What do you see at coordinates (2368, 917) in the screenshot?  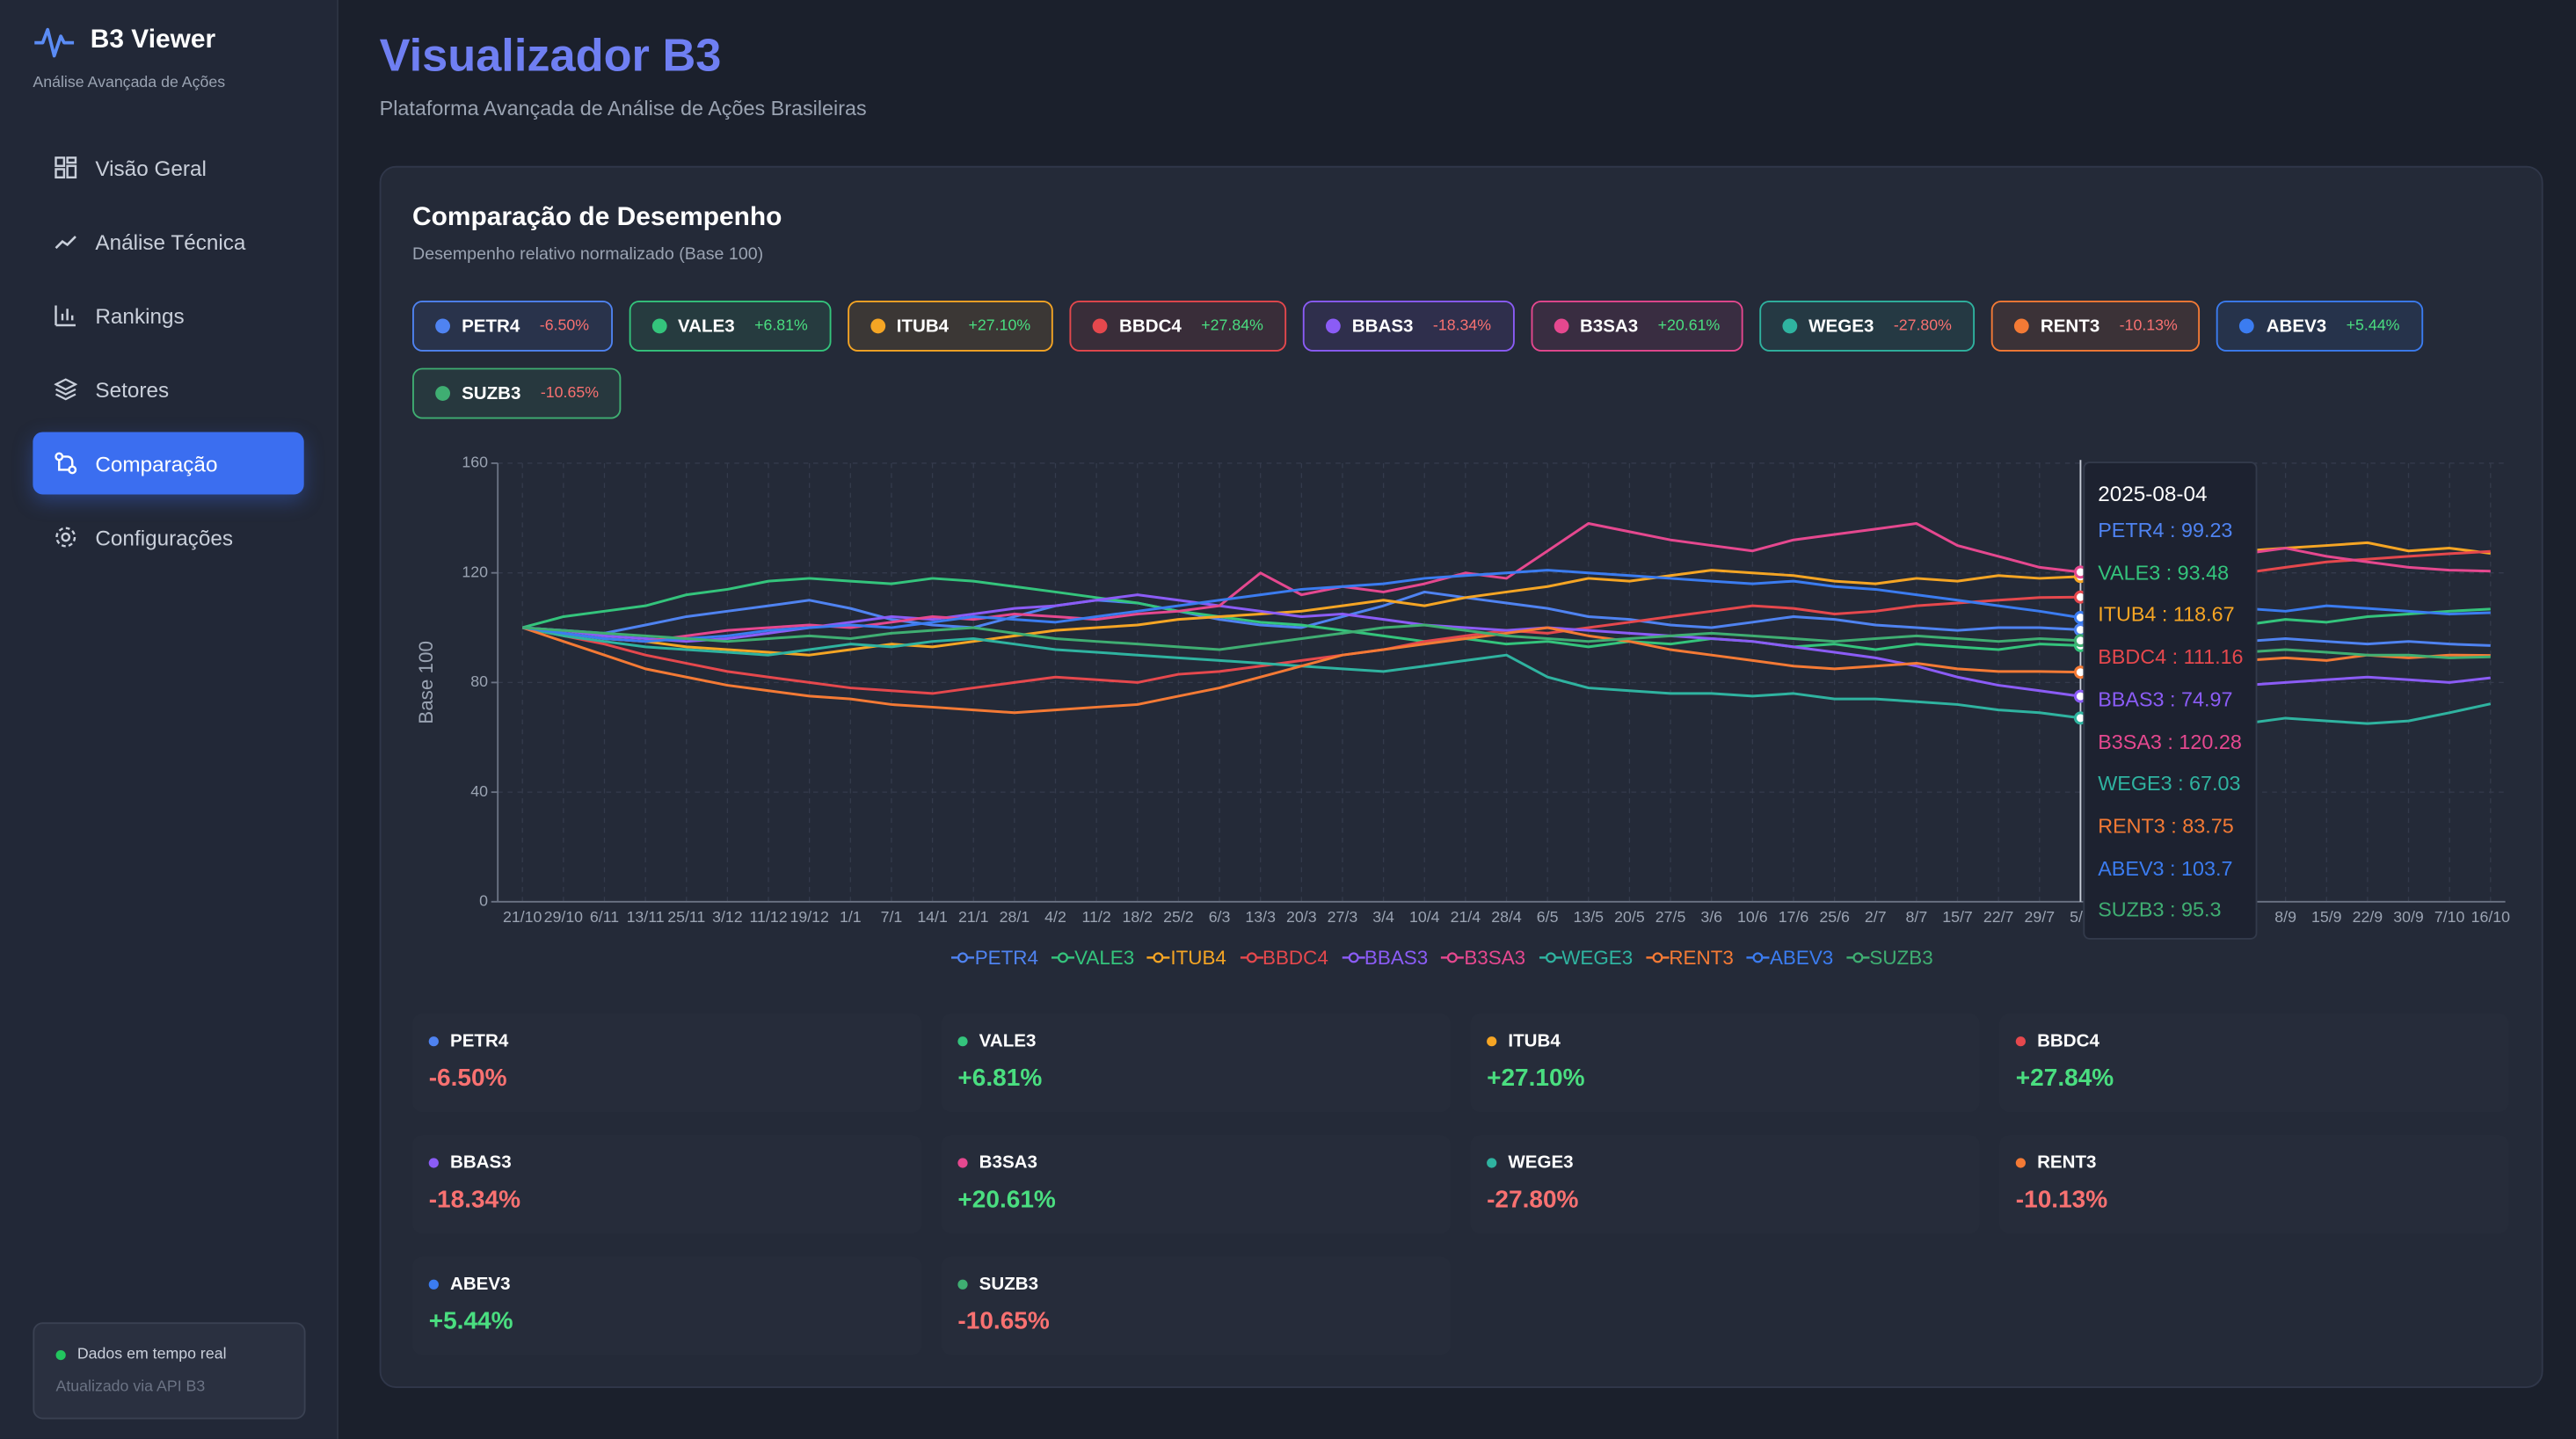 I see `x-tick-label: 22/9` at bounding box center [2368, 917].